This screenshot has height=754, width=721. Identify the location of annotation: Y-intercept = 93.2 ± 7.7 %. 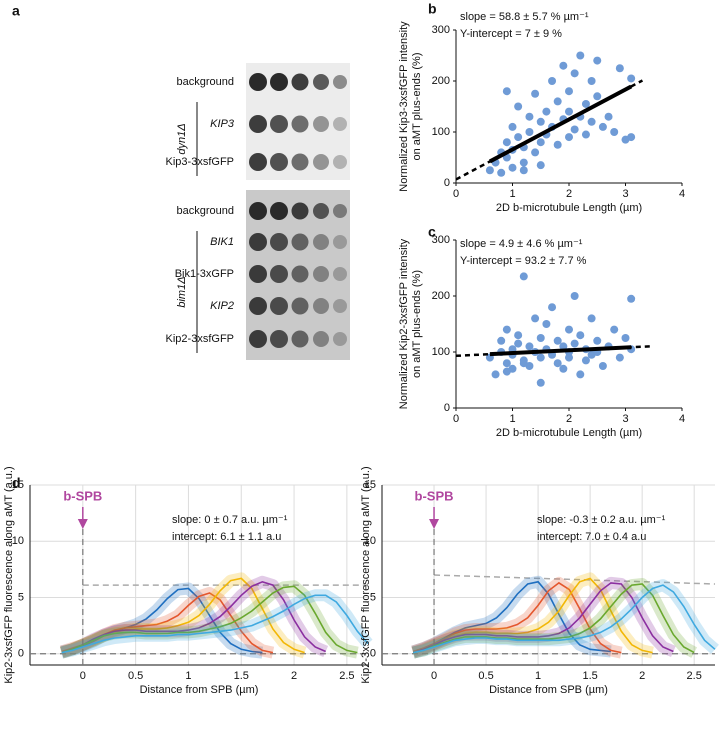
(523, 261).